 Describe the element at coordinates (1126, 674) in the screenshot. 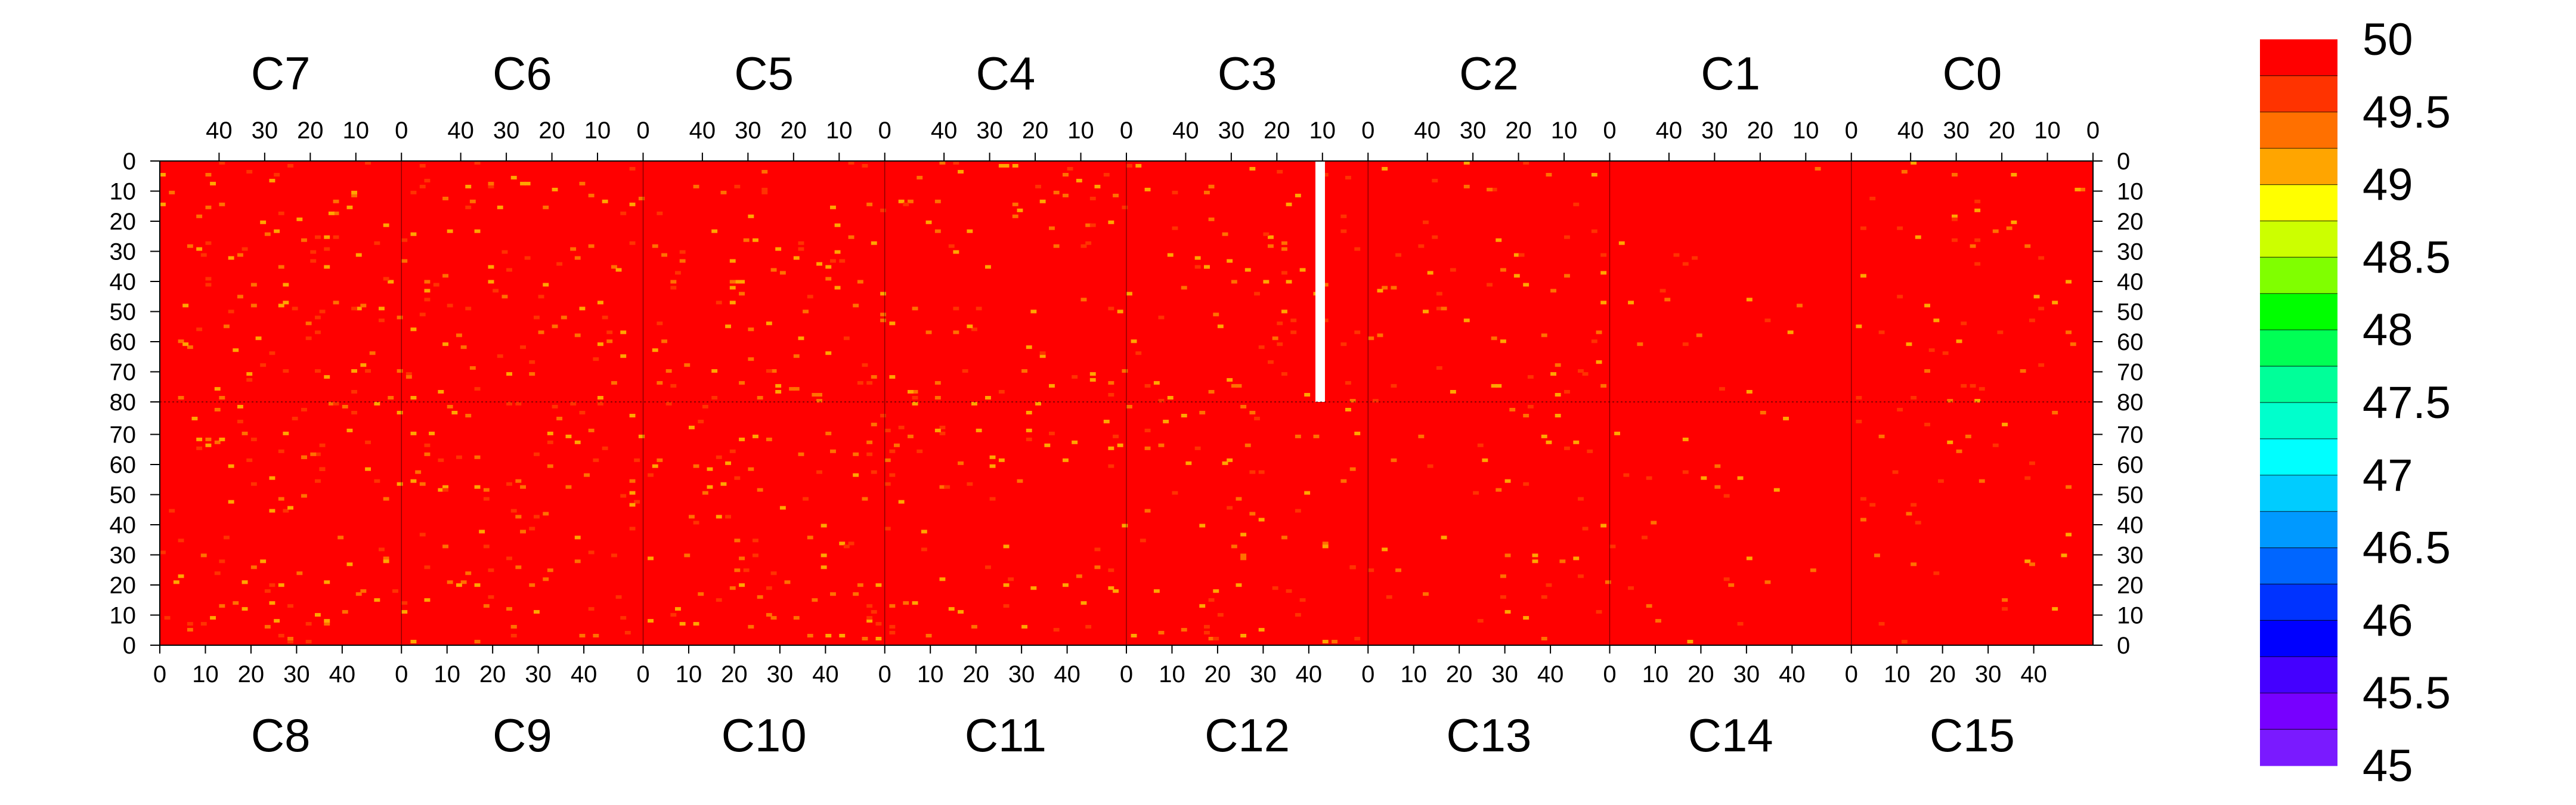

I see `x-tick-label-bottom: 0` at that location.